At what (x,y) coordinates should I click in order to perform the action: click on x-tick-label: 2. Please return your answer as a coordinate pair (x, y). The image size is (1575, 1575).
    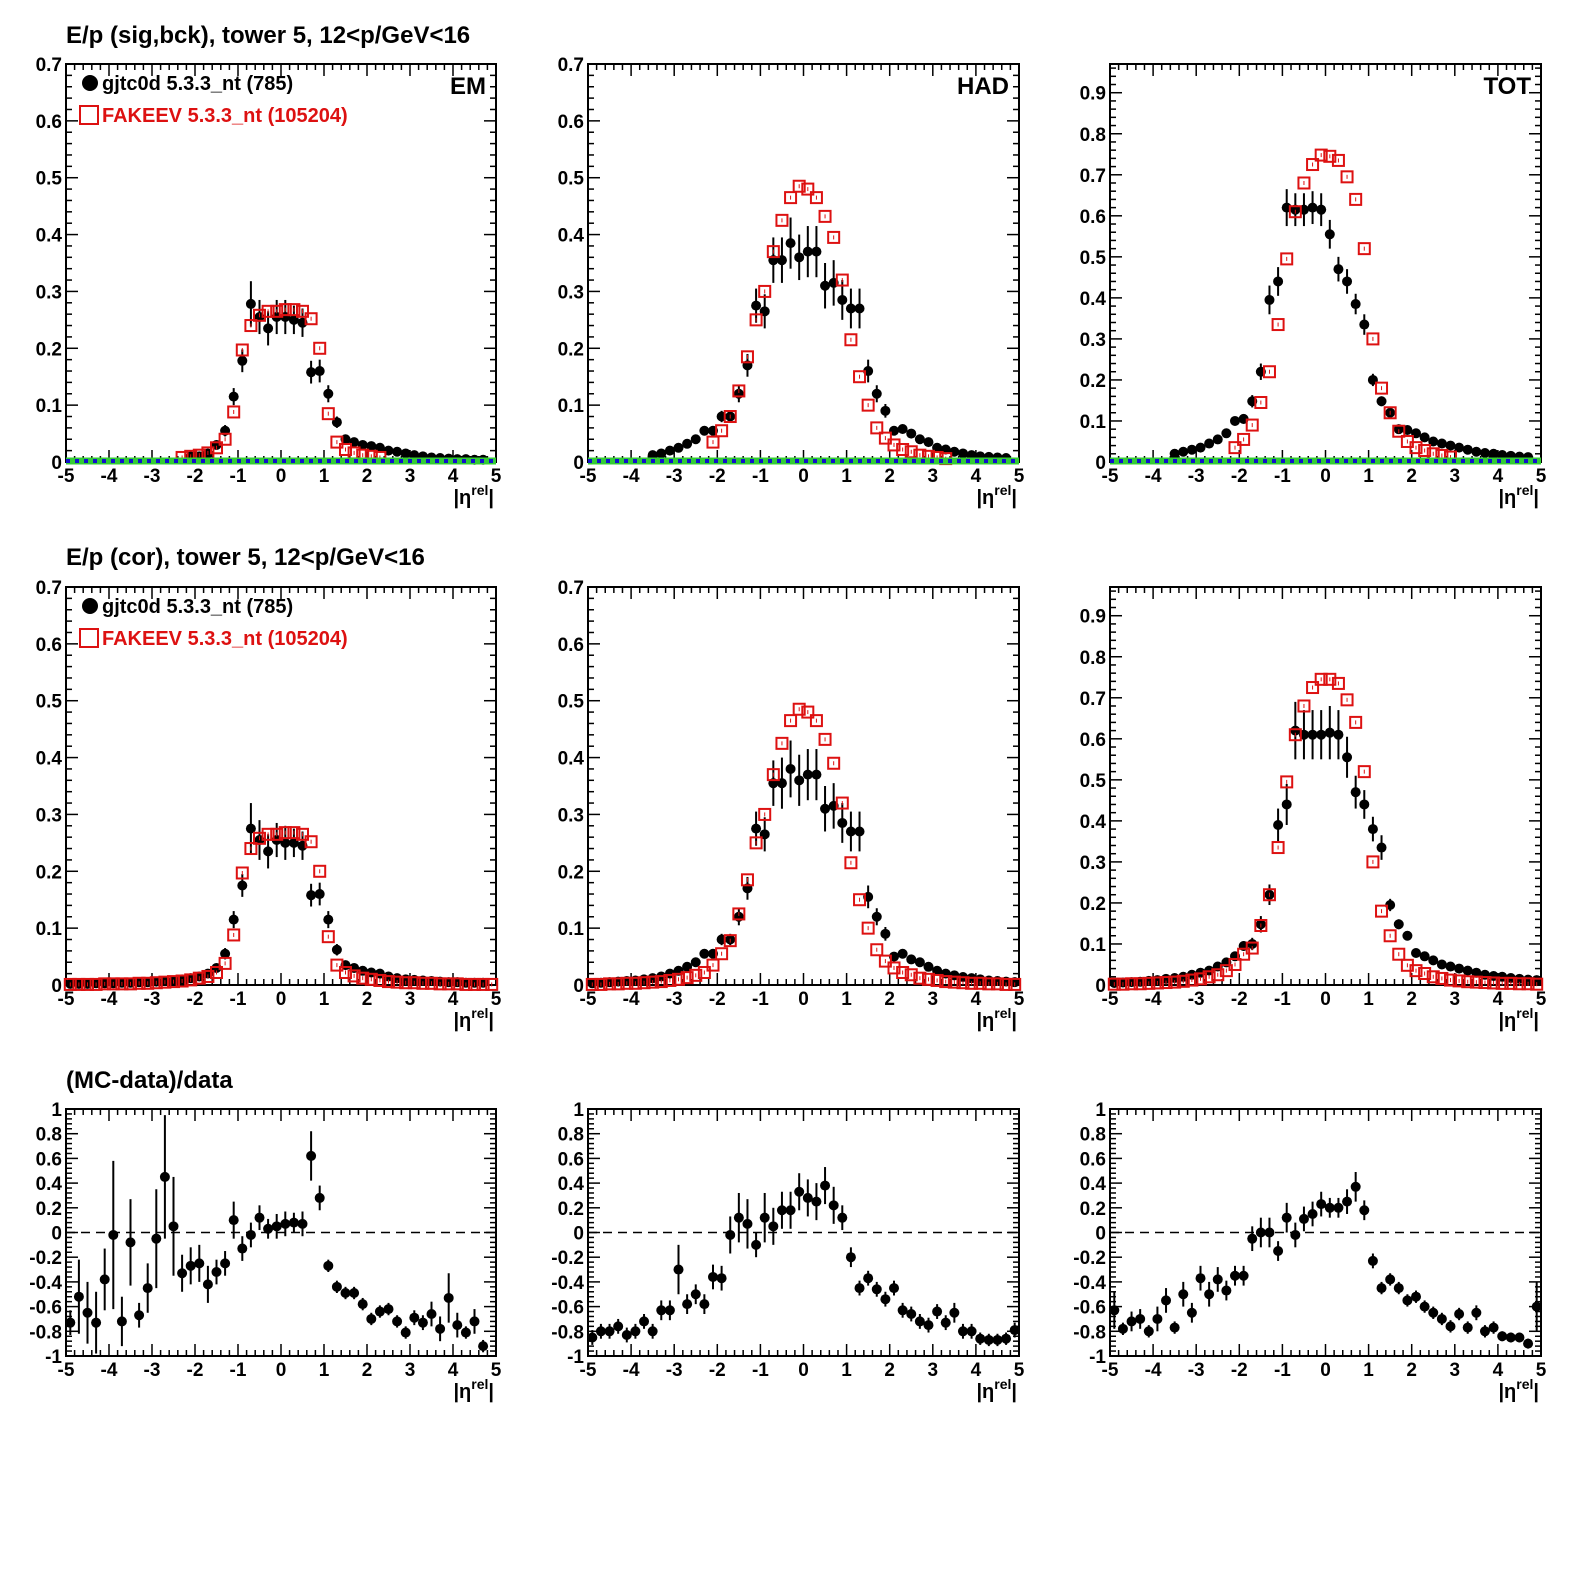
    Looking at the image, I should click on (367, 1370).